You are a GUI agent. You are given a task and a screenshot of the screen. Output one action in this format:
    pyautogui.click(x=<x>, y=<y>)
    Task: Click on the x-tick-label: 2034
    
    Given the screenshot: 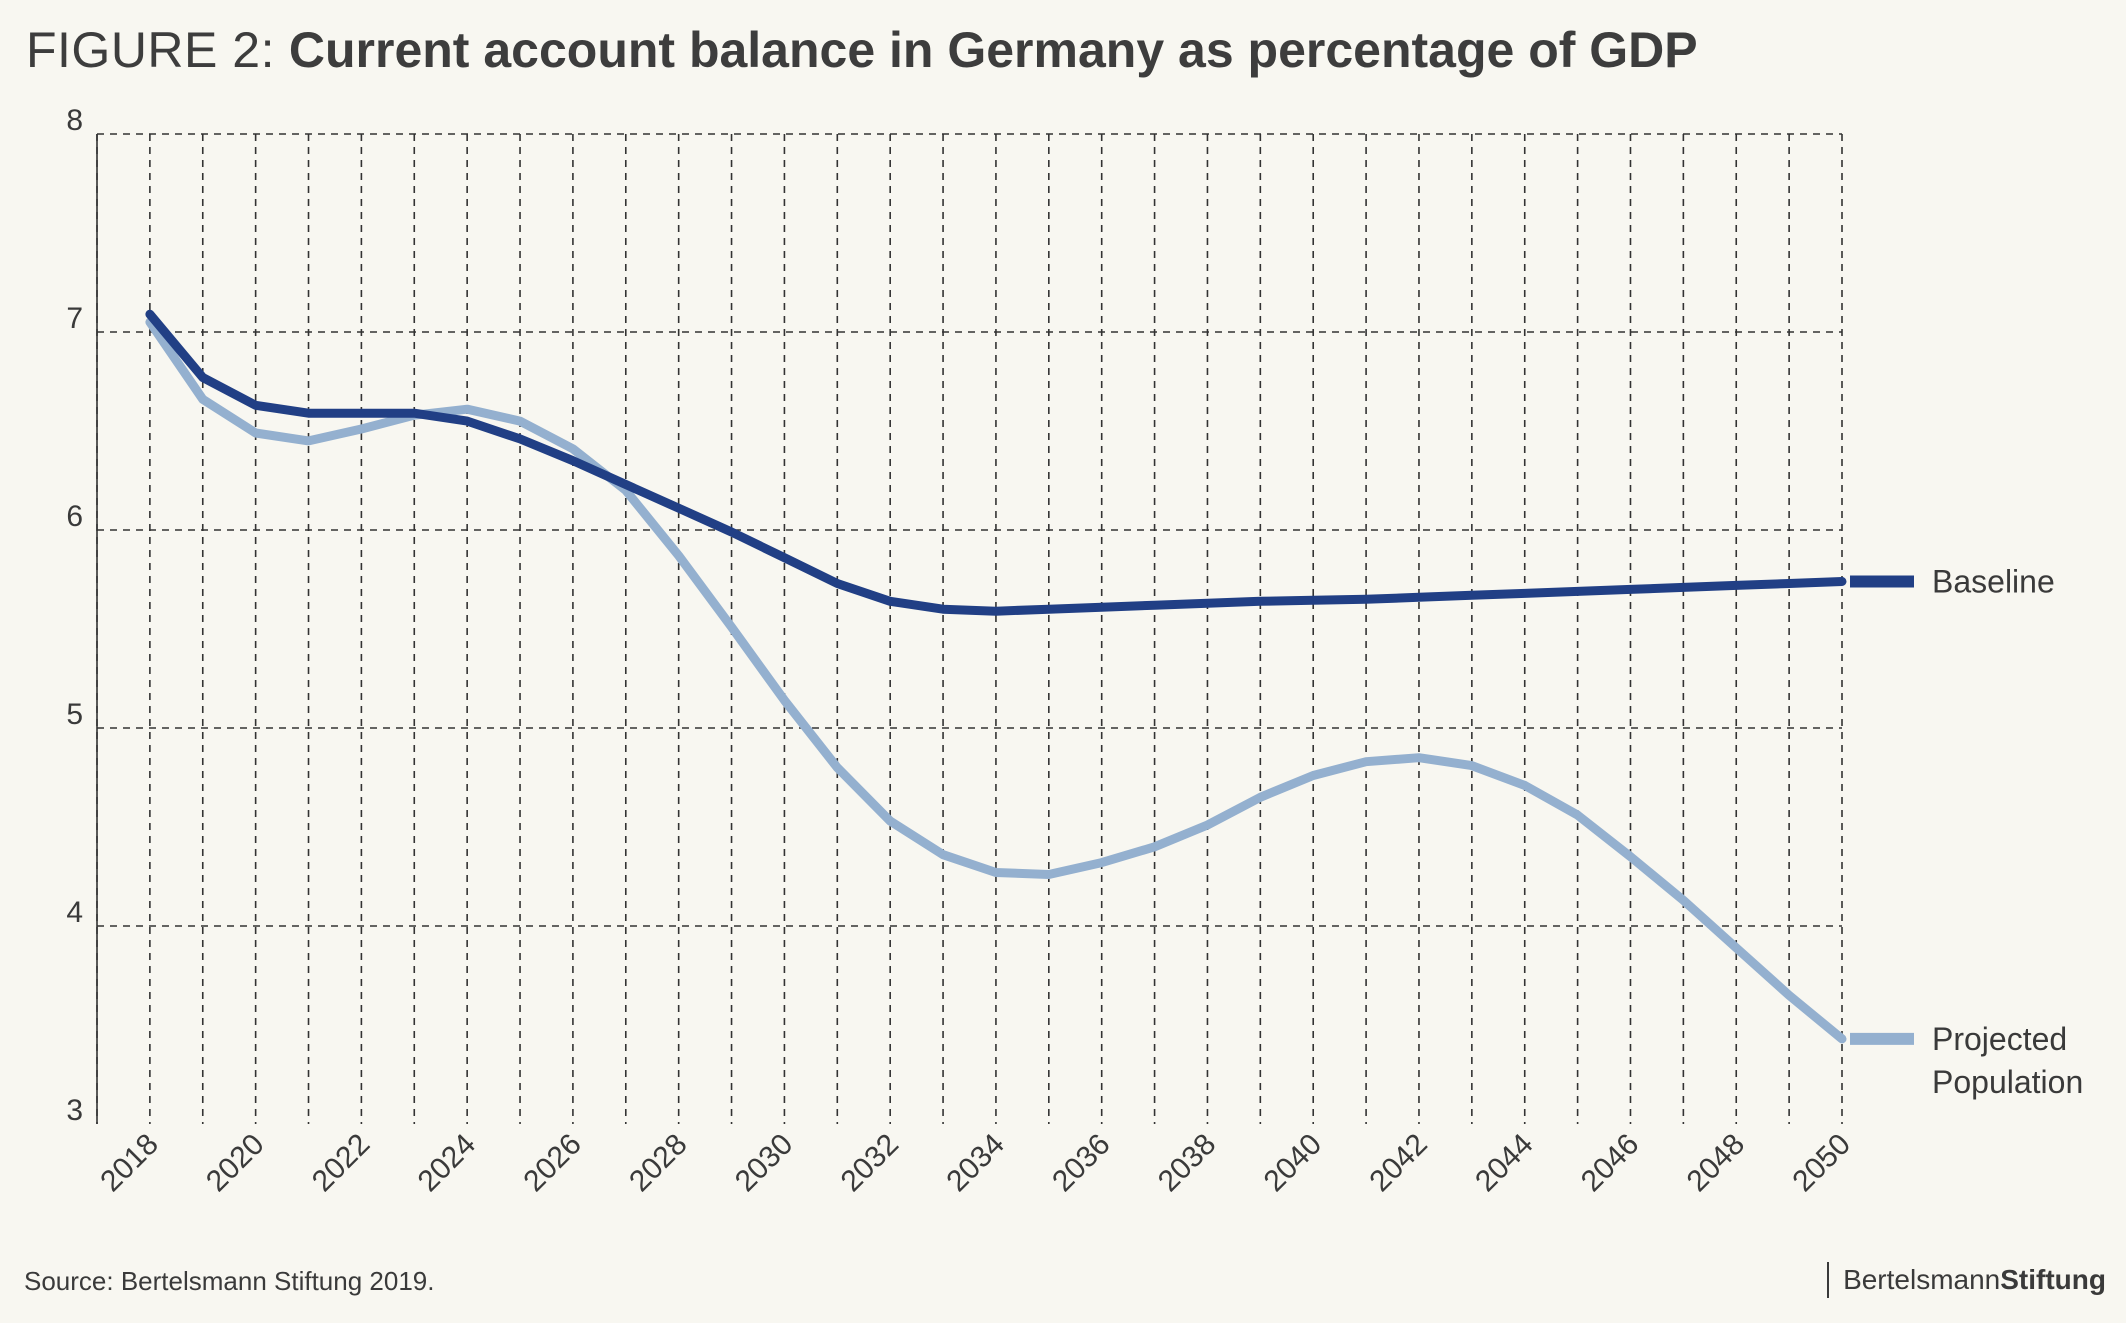 What is the action you would take?
    pyautogui.click(x=975, y=1163)
    